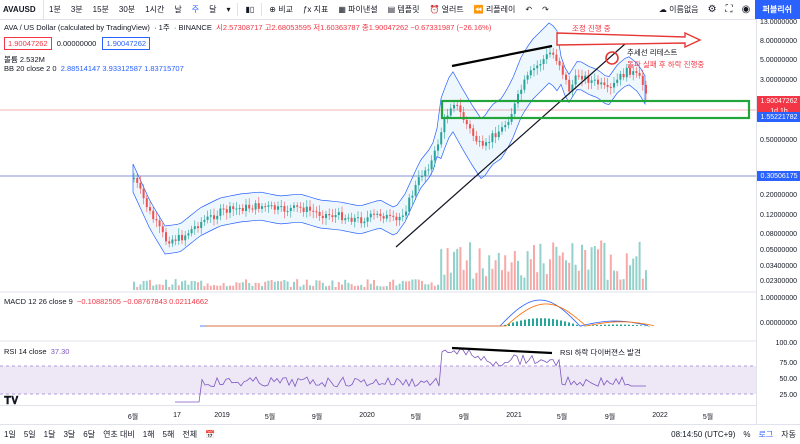  Describe the element at coordinates (746, 9) in the screenshot. I see `camera-icon: ◉` at that location.